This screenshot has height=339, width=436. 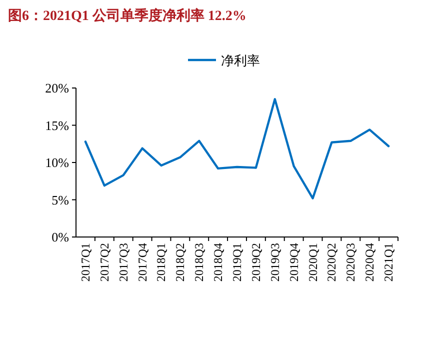 I want to click on y-tick-label: 5%, so click(x=61, y=200).